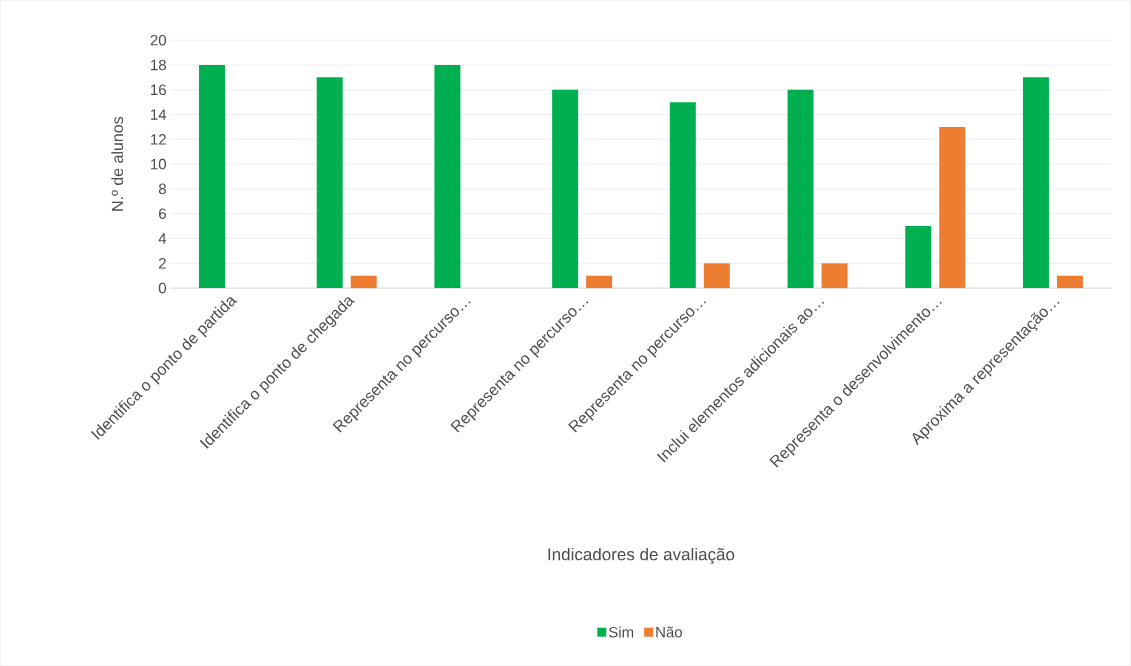  What do you see at coordinates (158, 40) in the screenshot?
I see `y-tick-label: 20` at bounding box center [158, 40].